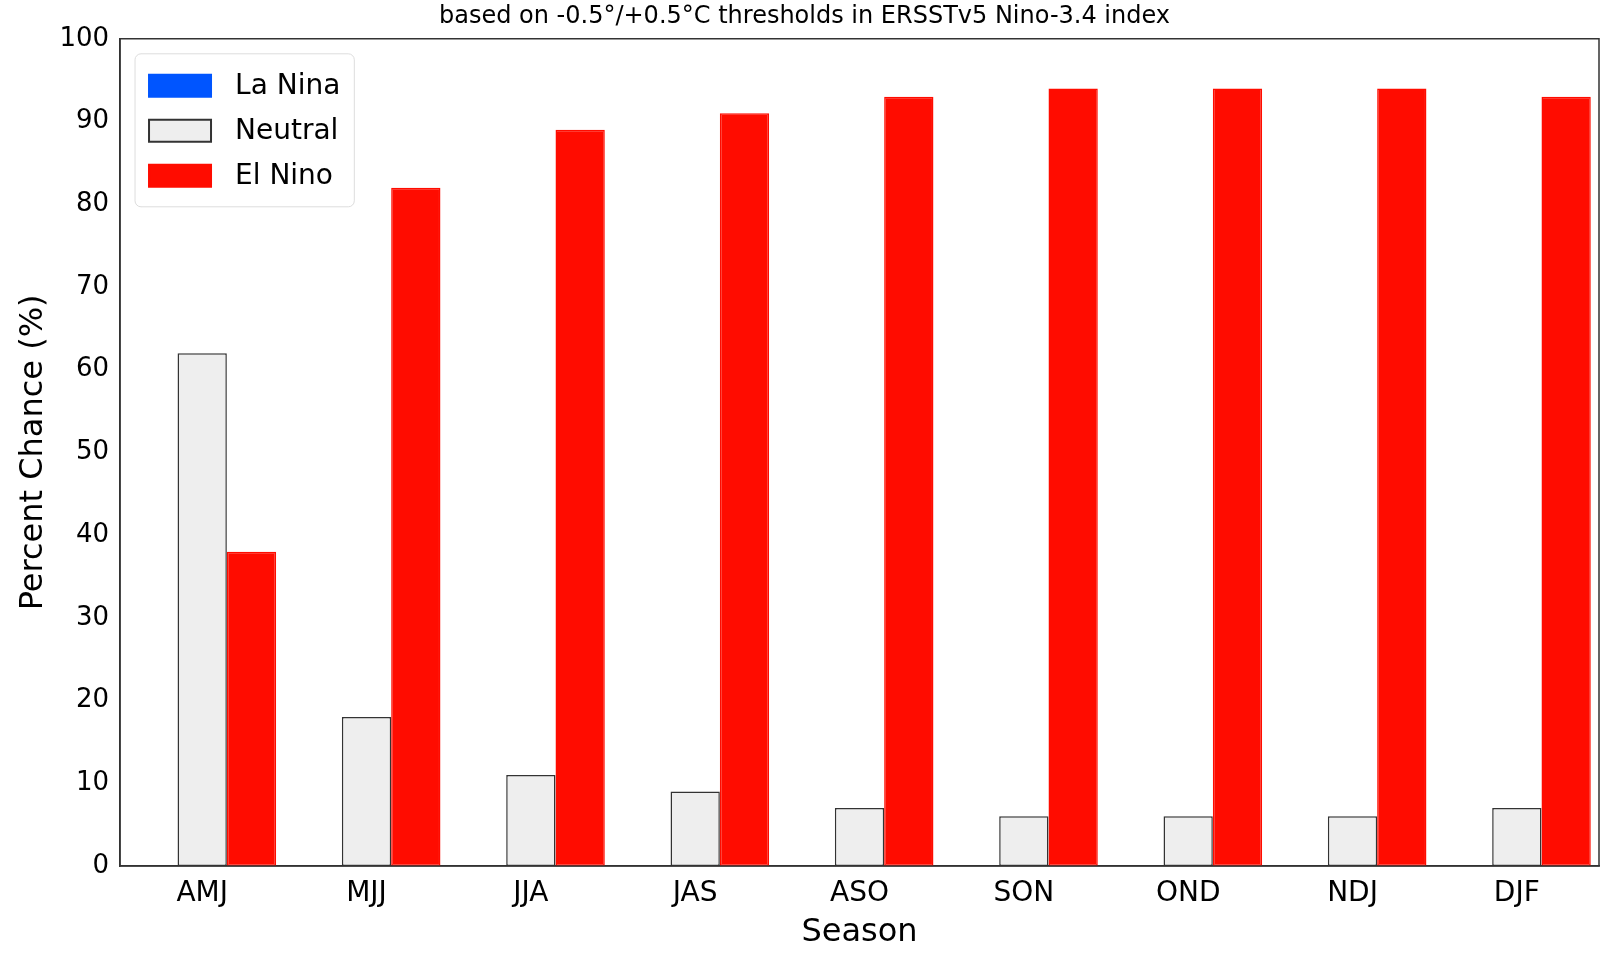 The height and width of the screenshot is (957, 1609). Describe the element at coordinates (92, 698) in the screenshot. I see `y-tick-label: 20` at that location.